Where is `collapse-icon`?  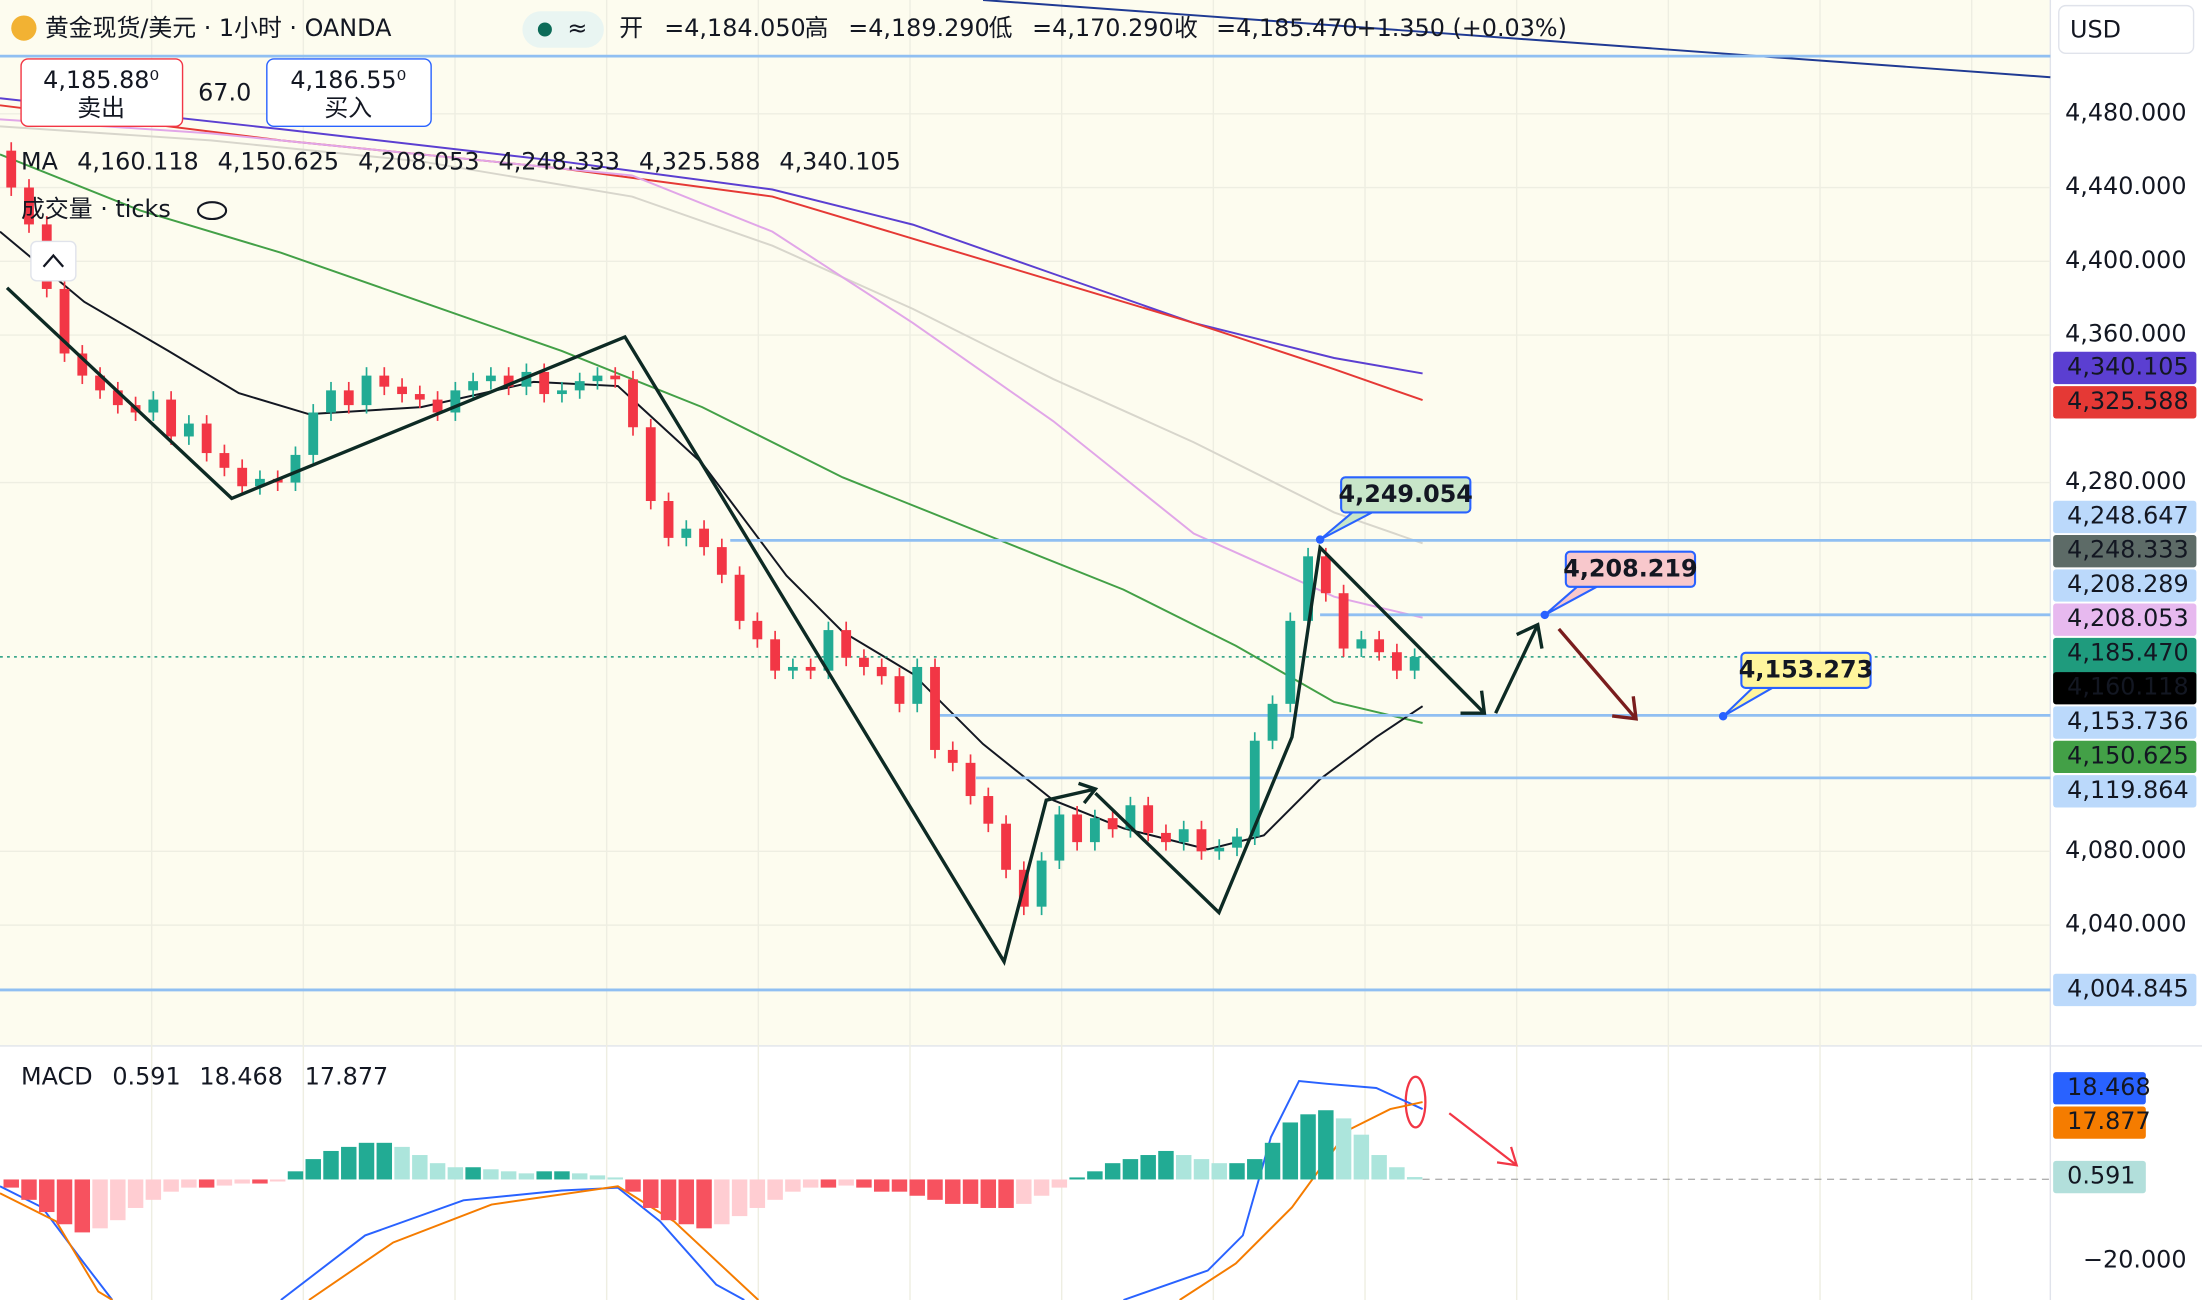
collapse-icon is located at coordinates (53, 260).